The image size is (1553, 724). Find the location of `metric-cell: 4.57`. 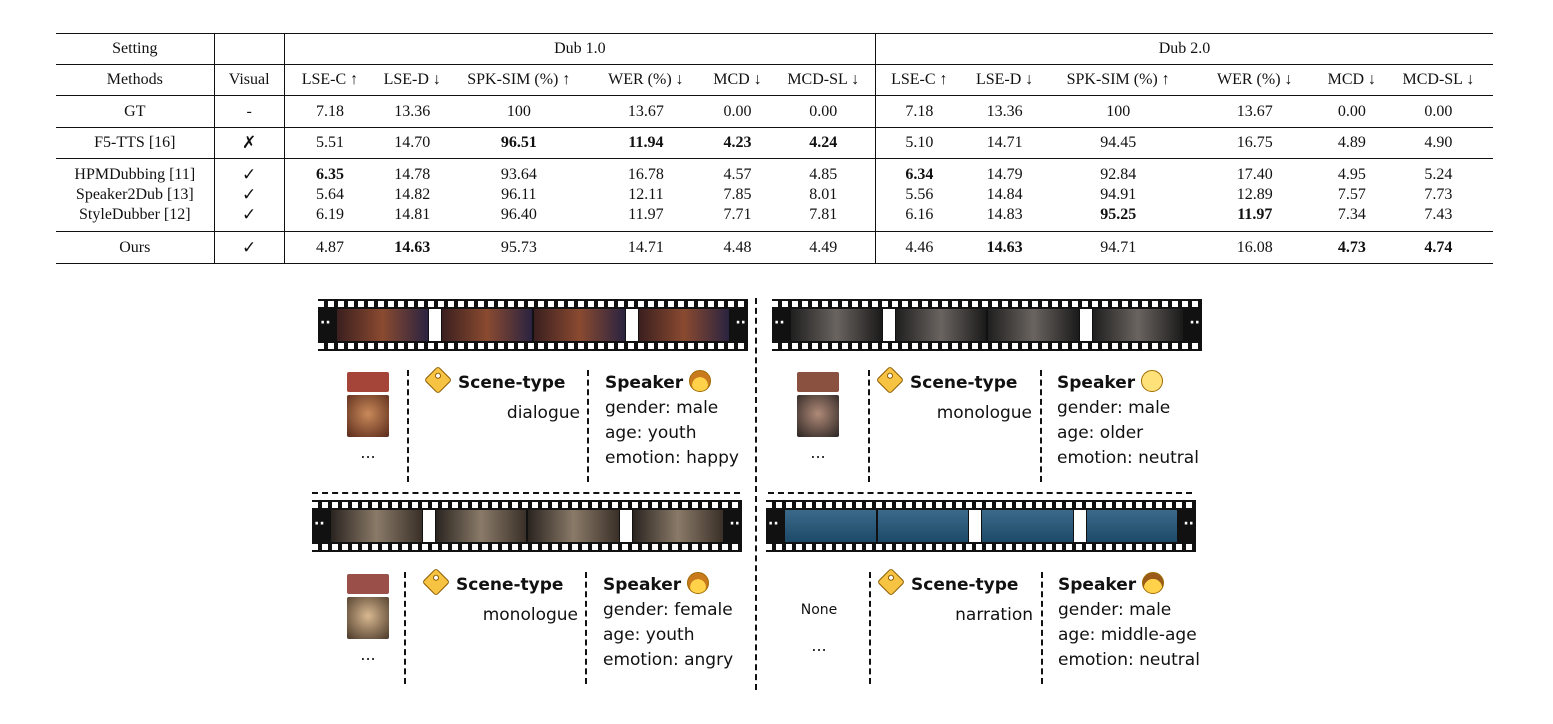

metric-cell: 4.57 is located at coordinates (737, 171).